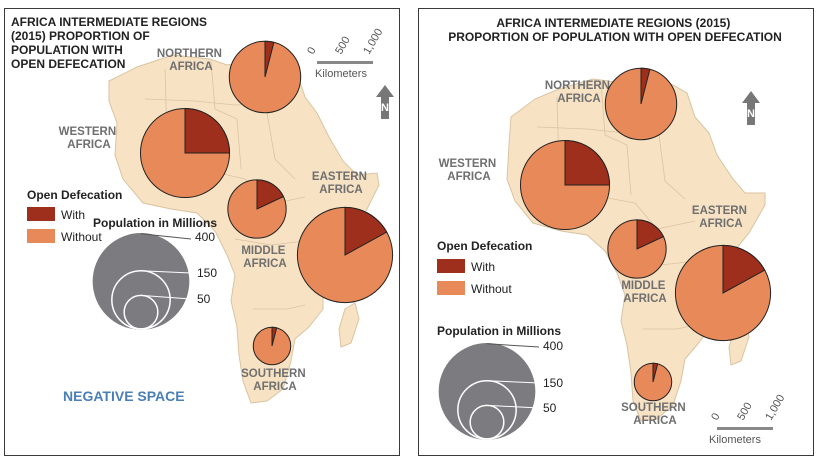  Describe the element at coordinates (124, 396) in the screenshot. I see `negative-space-label: NEGATIVE SPACE` at that location.